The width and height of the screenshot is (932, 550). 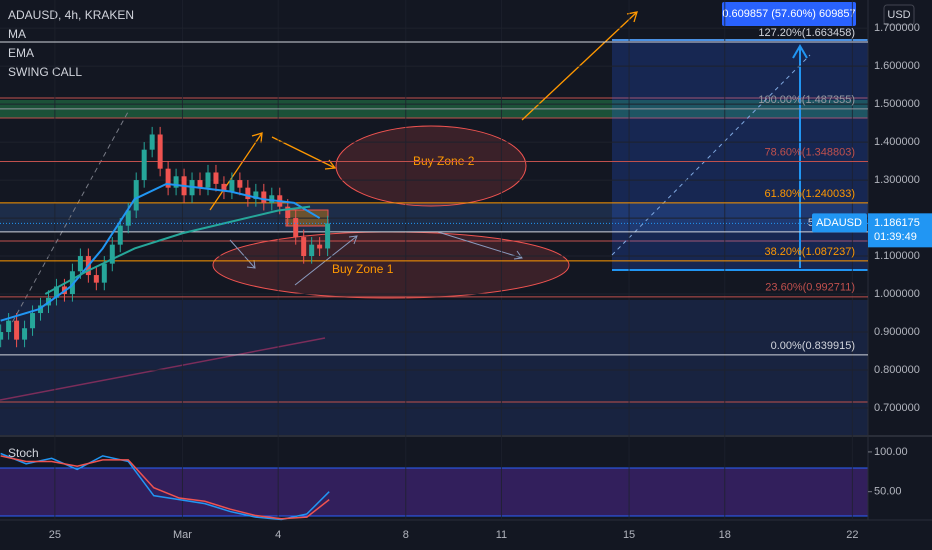 I want to click on y-tick-label: 0.900000, so click(x=897, y=332).